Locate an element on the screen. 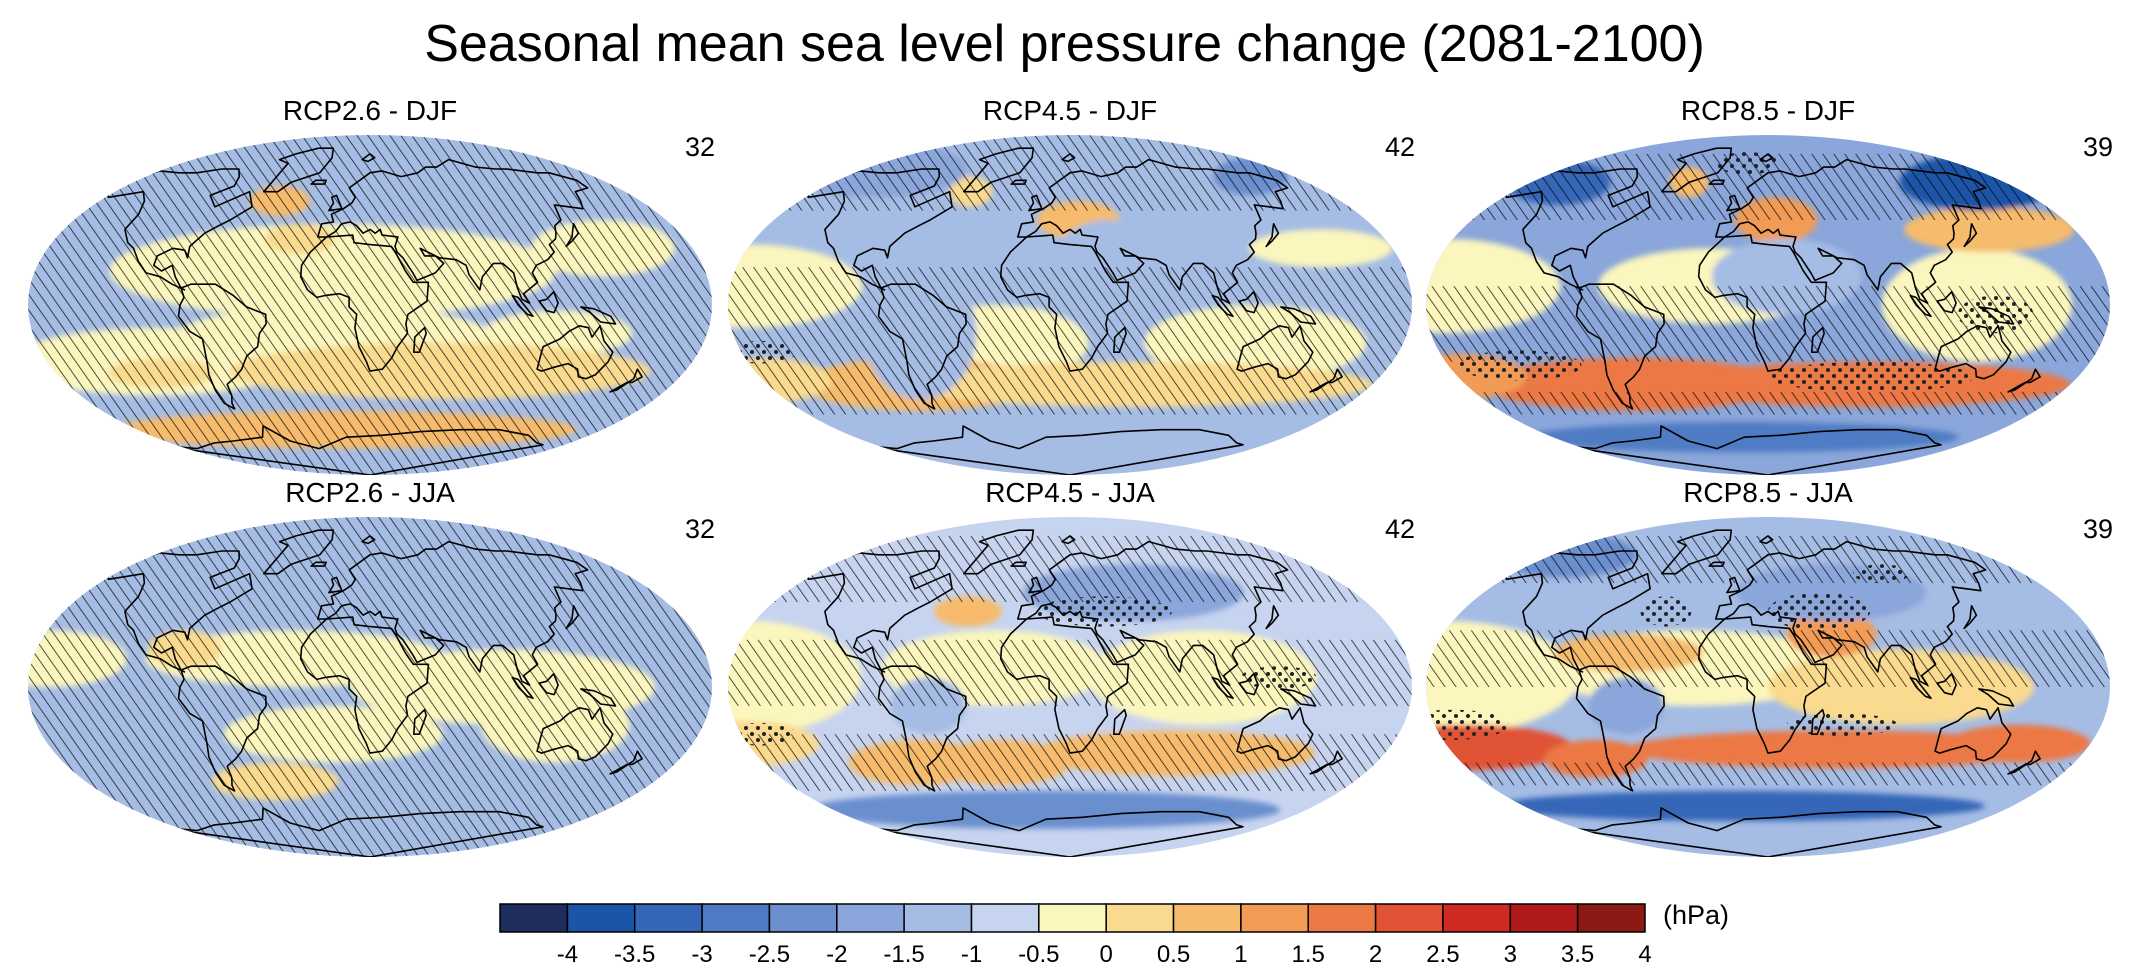 This screenshot has width=2129, height=979. colorbar-tick-label: 2.5 is located at coordinates (1442, 954).